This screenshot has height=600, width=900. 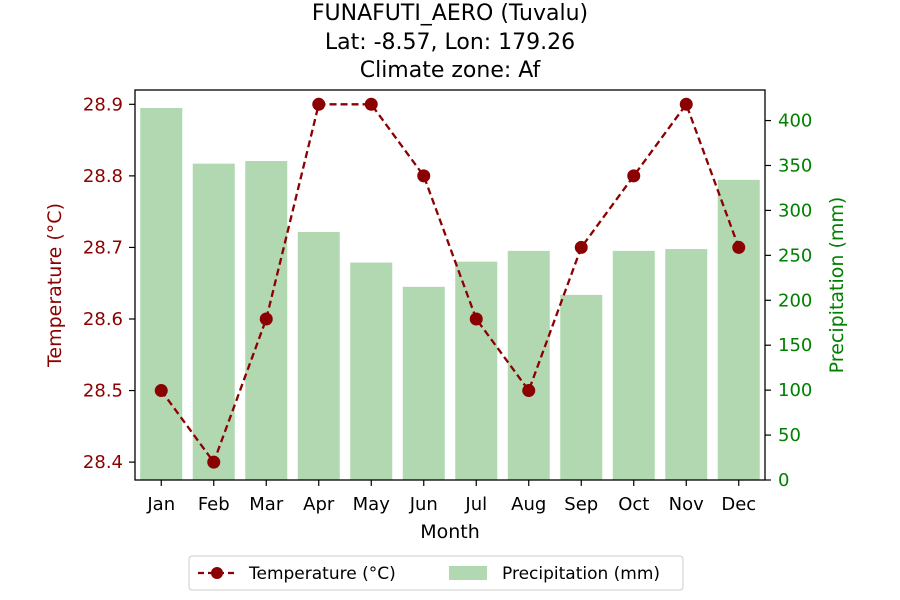 I want to click on temperature-point-mar, so click(x=266, y=319).